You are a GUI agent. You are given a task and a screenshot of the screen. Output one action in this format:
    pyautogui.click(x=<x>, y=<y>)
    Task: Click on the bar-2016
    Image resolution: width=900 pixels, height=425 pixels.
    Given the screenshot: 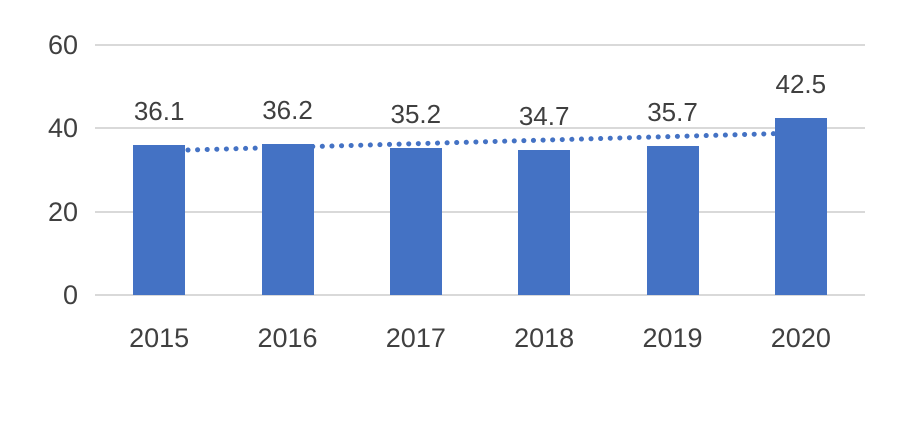 What is the action you would take?
    pyautogui.click(x=287, y=219)
    